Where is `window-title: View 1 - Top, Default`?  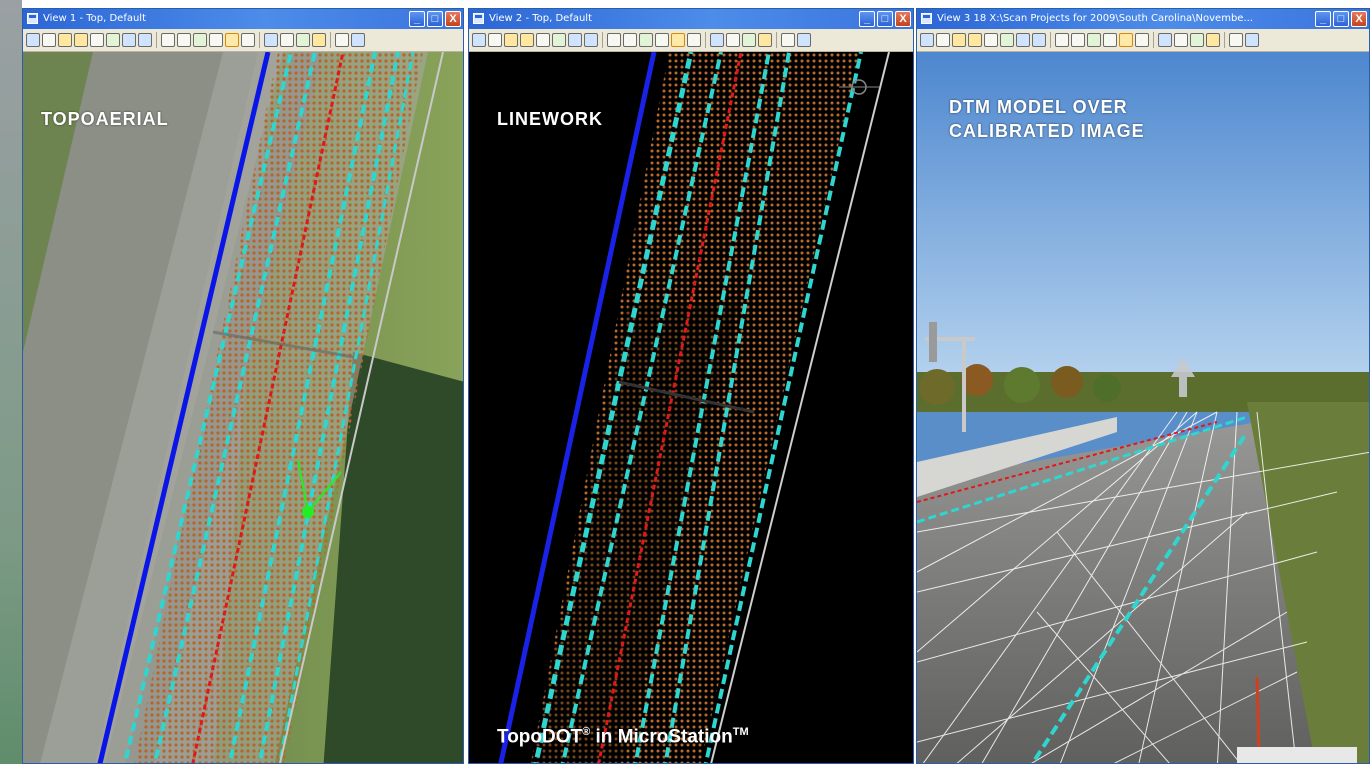
window-title: View 1 - Top, Default is located at coordinates (95, 18).